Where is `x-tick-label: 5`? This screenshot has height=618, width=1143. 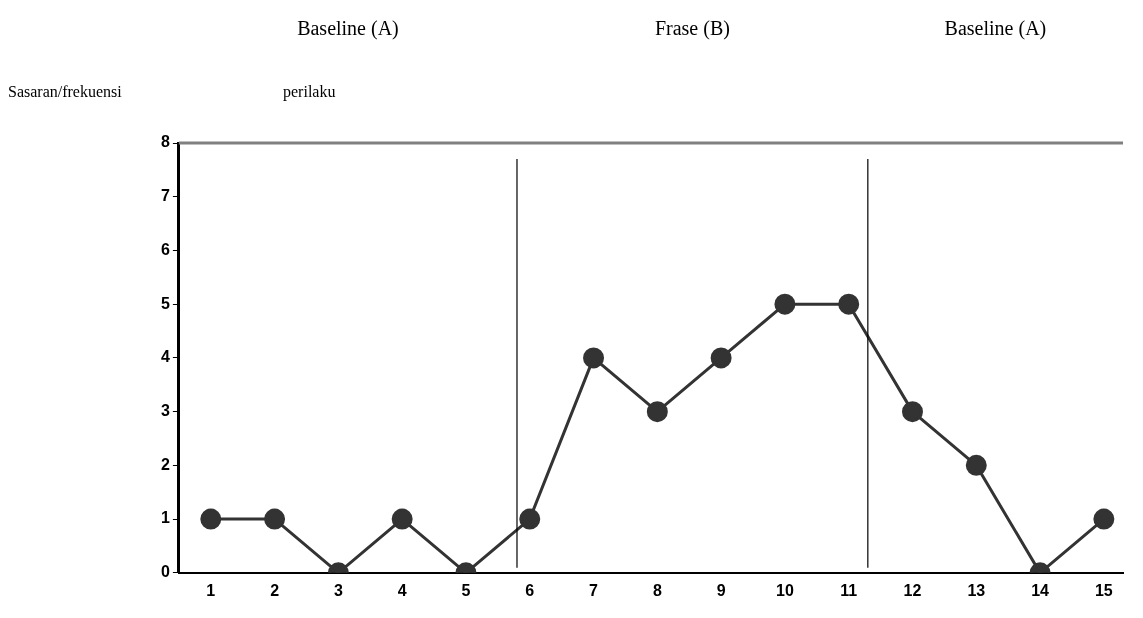
x-tick-label: 5 is located at coordinates (466, 590).